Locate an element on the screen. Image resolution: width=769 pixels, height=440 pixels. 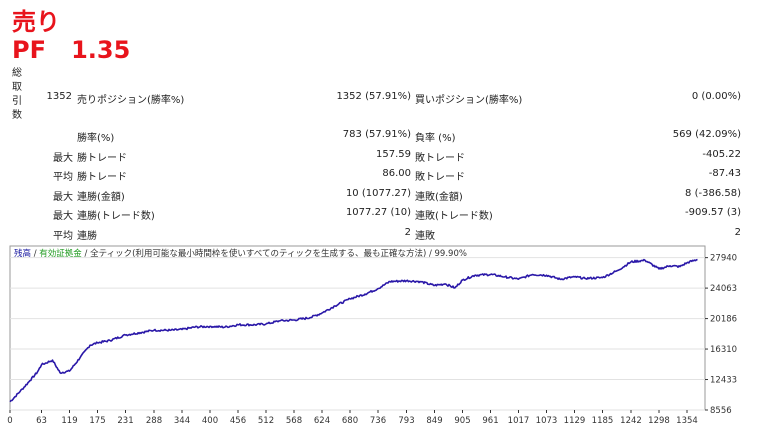
x-tick-label: 0 is located at coordinates (9, 421).